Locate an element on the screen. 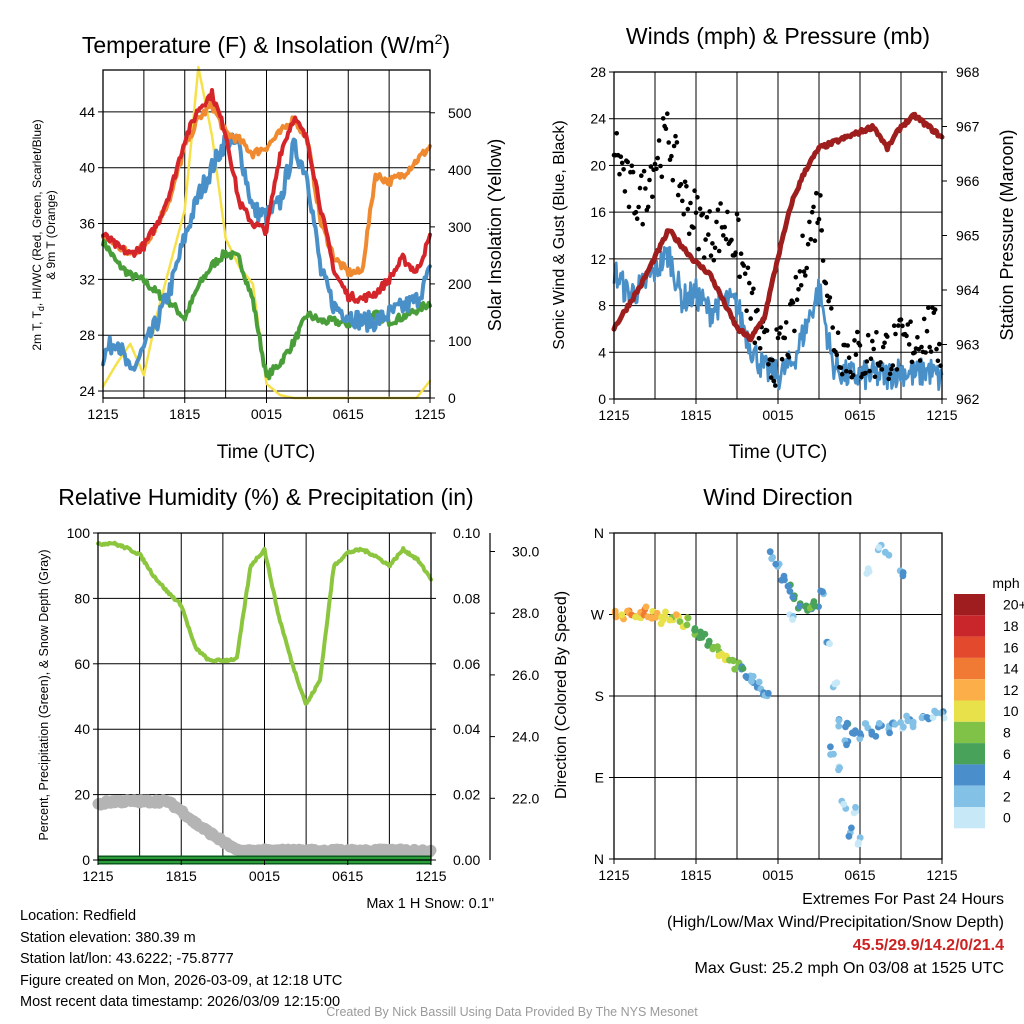  winds-title: Winds (mph) & Pressure (mb) is located at coordinates (778, 36).